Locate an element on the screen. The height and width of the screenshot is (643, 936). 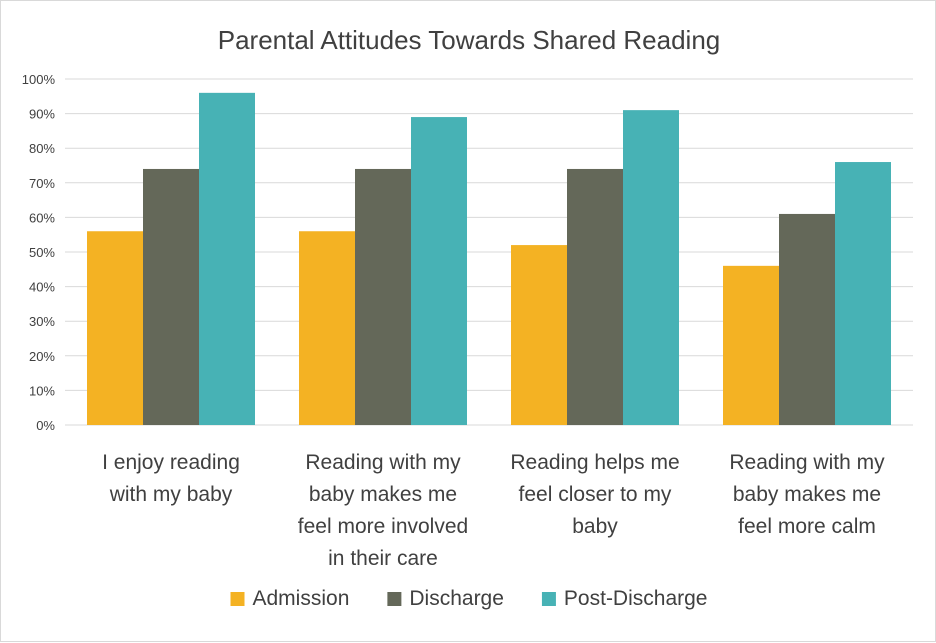
y-tick-label: 40% is located at coordinates (42, 287).